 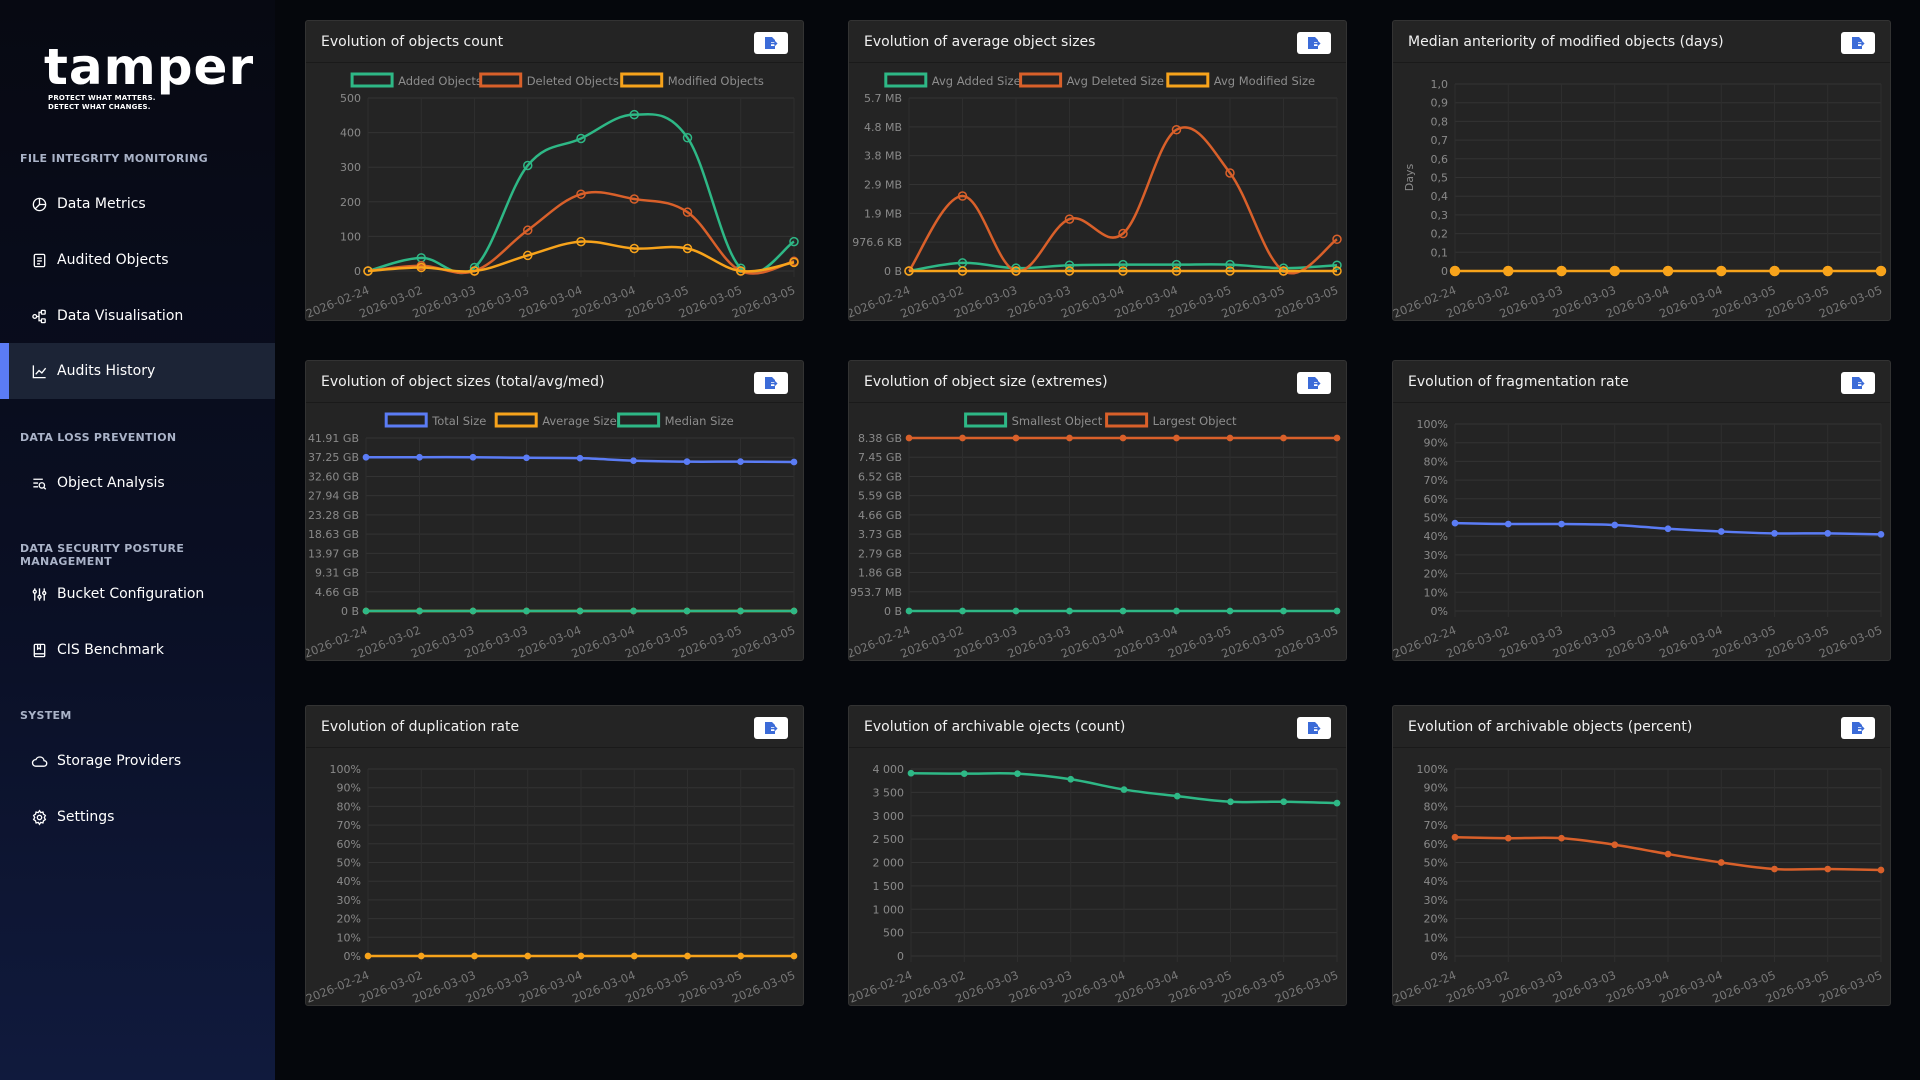 What do you see at coordinates (1115, 81) in the screenshot?
I see `legend-label: Avg Deleted Size` at bounding box center [1115, 81].